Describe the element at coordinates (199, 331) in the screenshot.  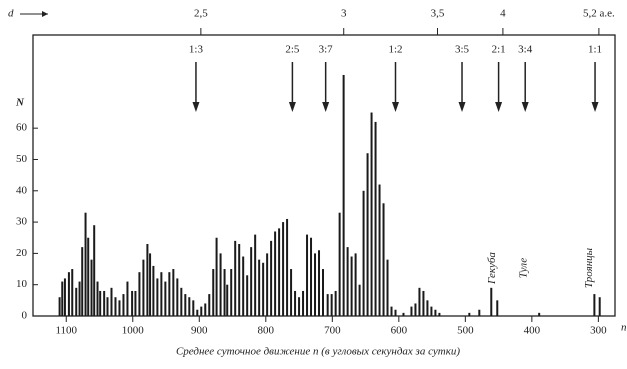
I see `x-tick-label: 900` at that location.